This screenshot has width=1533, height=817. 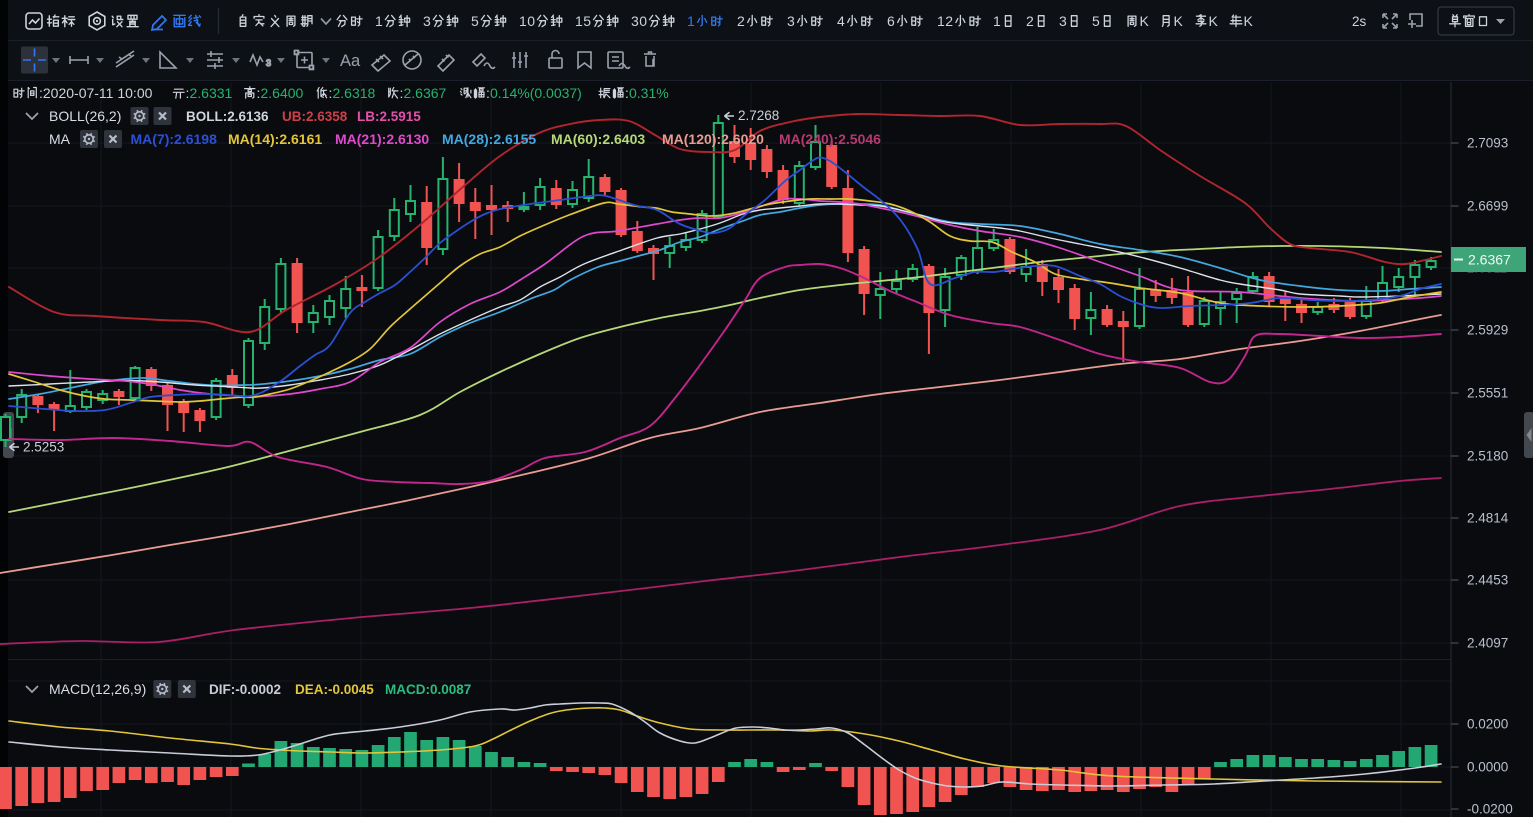 What do you see at coordinates (60, 139) in the screenshot?
I see `svg-text: MA` at bounding box center [60, 139].